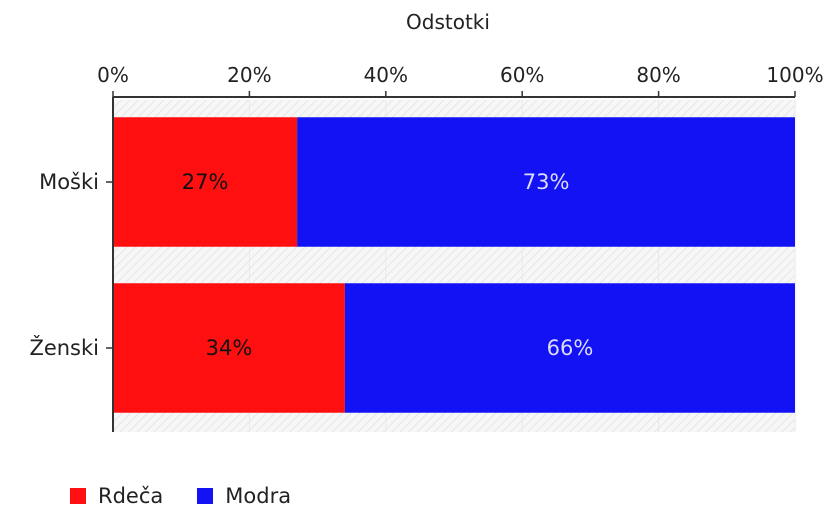 This screenshot has width=829, height=508. I want to click on legend-item-modra: Modra, so click(244, 496).